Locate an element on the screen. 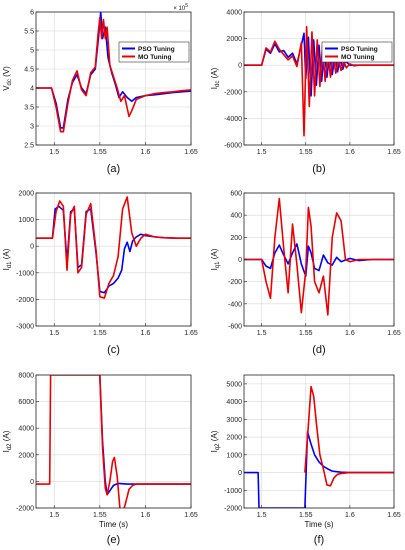 This screenshot has height=550, width=405. y-tick-label: 4 is located at coordinates (32, 89).